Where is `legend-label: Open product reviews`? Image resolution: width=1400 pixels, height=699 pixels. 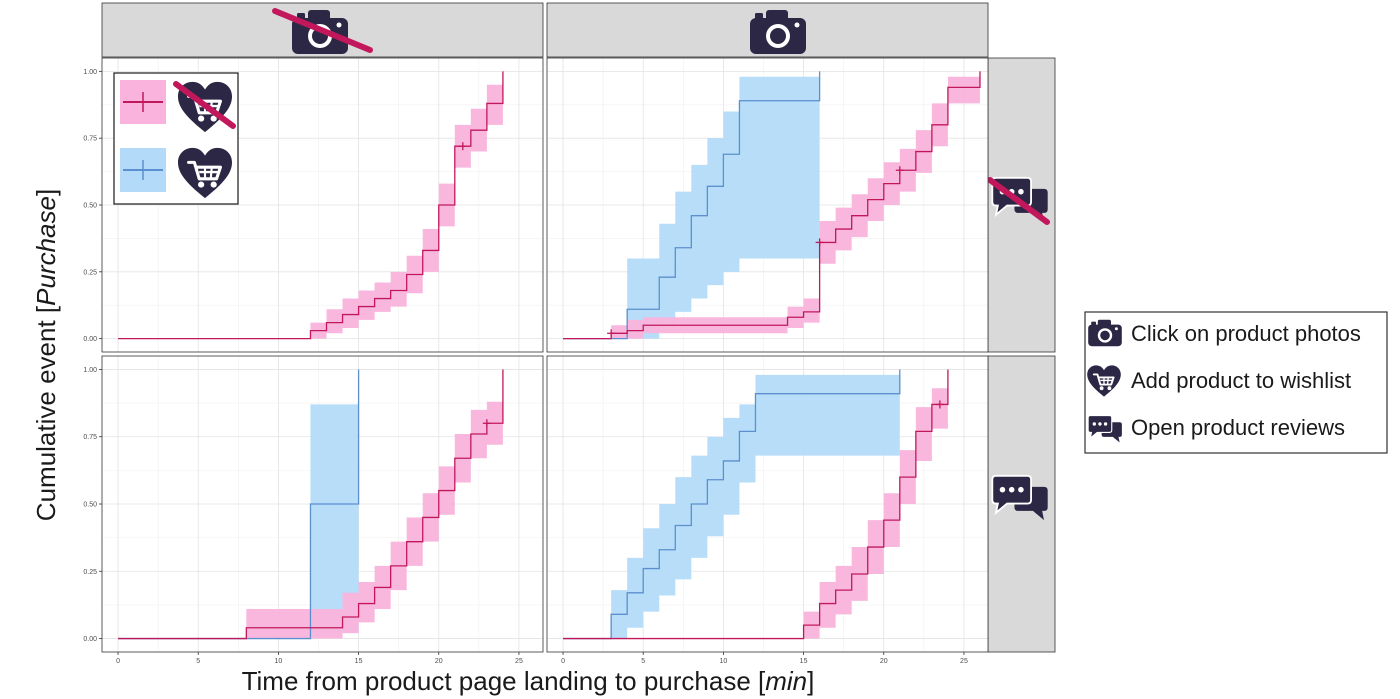 legend-label: Open product reviews is located at coordinates (1238, 427).